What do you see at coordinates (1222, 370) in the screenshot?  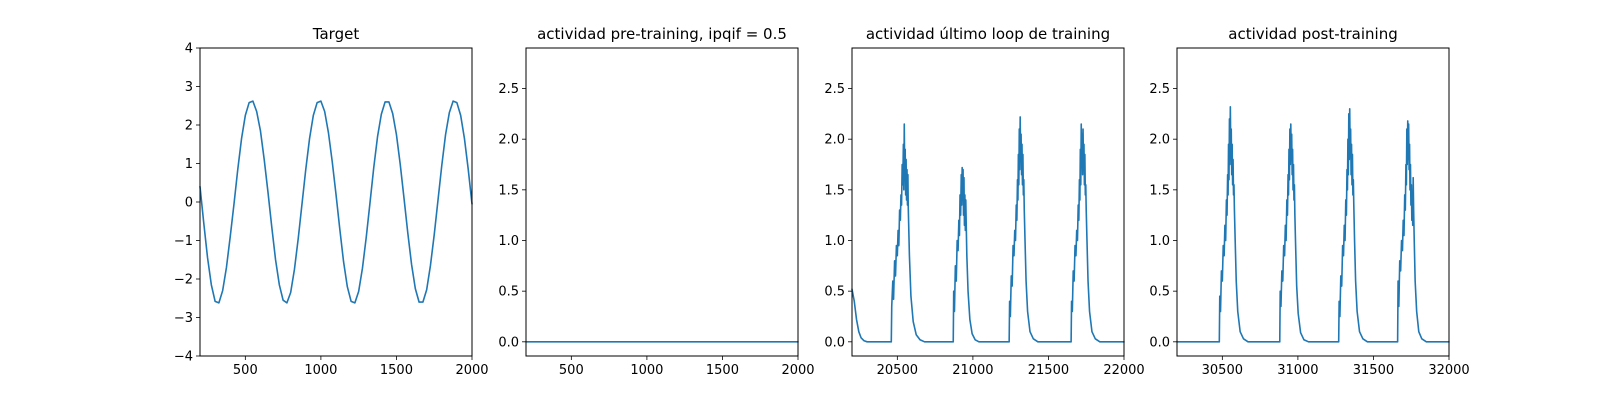 I see `x-tick-label: 30500` at bounding box center [1222, 370].